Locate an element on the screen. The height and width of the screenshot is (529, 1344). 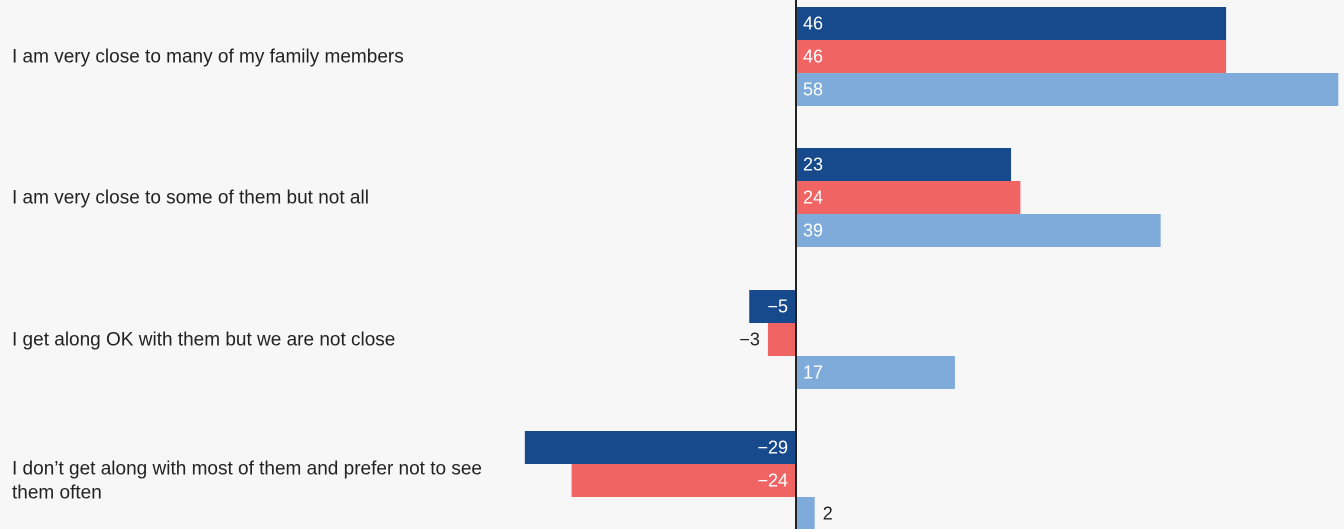
value-label-0-2: 58 is located at coordinates (813, 90).